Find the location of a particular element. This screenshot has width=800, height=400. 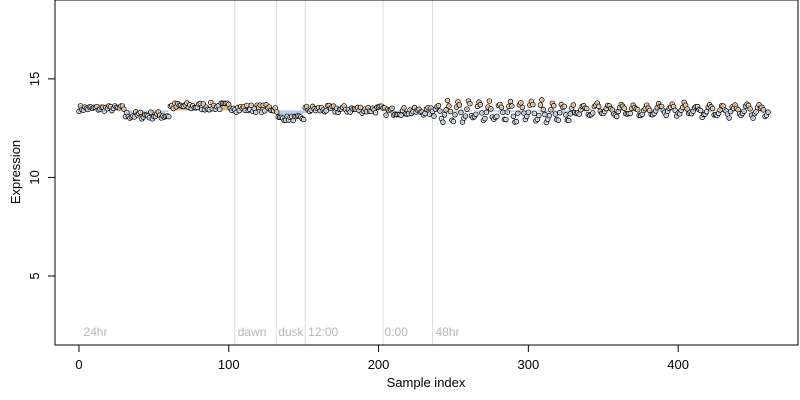

x-tick-label: 0 is located at coordinates (78, 364).